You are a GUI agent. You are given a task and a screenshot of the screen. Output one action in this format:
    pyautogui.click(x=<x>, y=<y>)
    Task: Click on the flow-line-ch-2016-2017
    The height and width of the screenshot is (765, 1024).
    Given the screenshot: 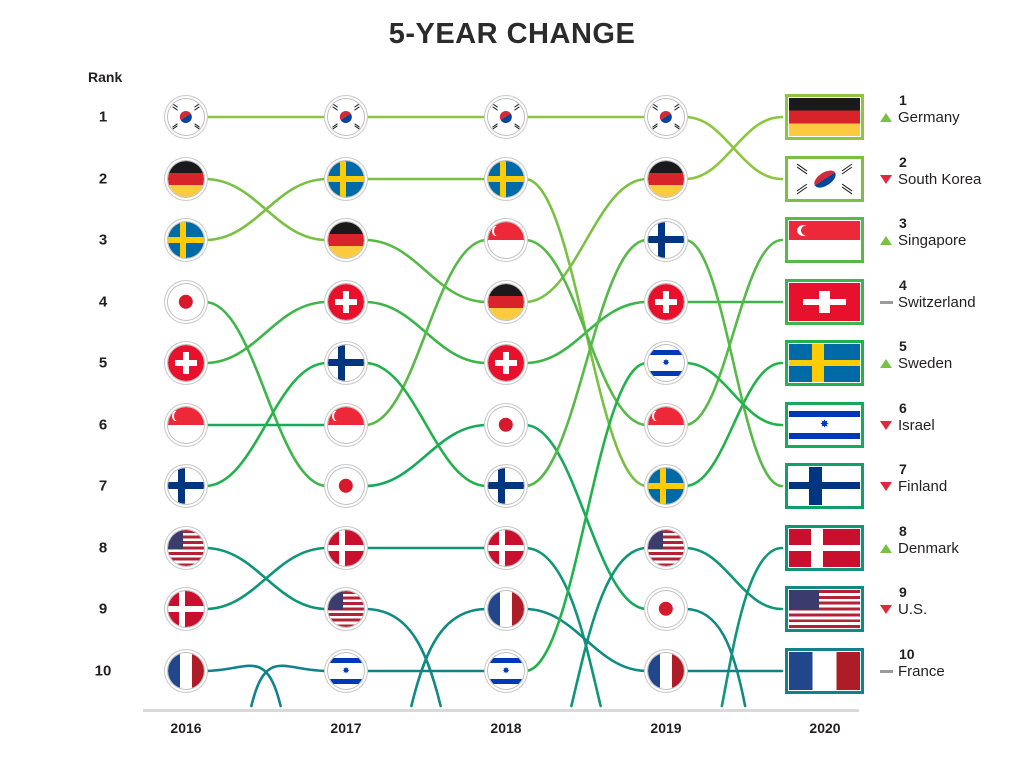 What is the action you would take?
    pyautogui.click(x=266, y=332)
    